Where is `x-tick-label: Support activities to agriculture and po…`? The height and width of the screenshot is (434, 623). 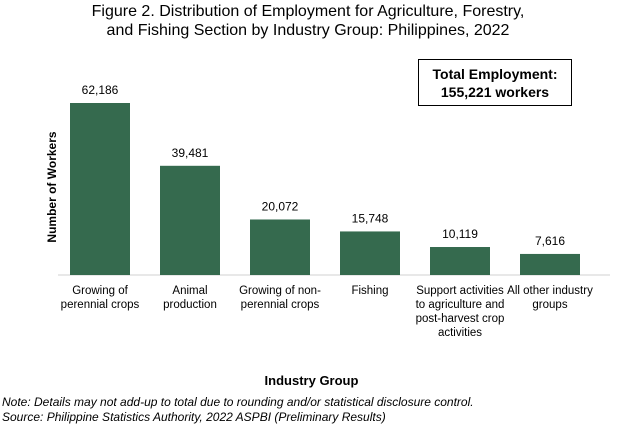
x-tick-label: Support activities to agriculture and po… is located at coordinates (460, 312).